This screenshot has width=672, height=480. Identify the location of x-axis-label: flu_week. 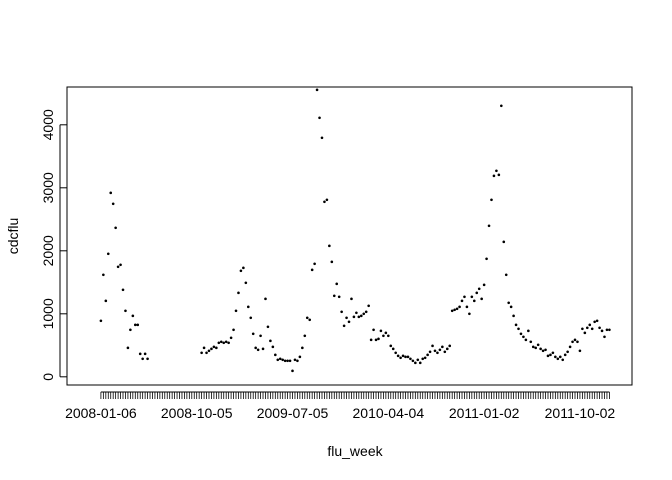
(355, 451).